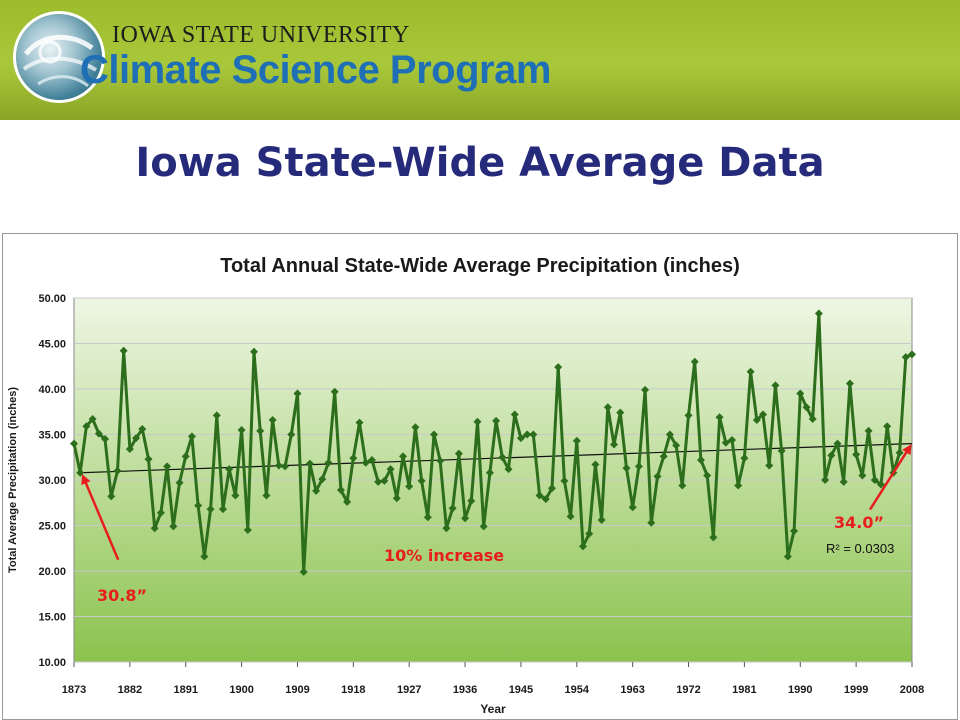 The height and width of the screenshot is (720, 960). Describe the element at coordinates (890, 477) in the screenshot. I see `end-arrow` at that location.